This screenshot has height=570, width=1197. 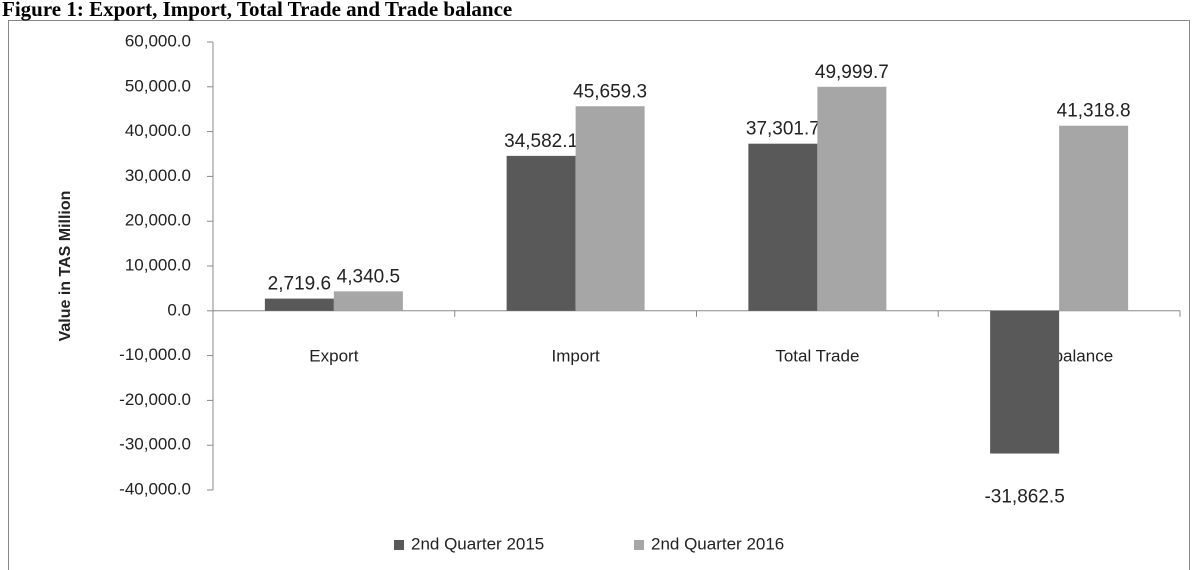 I want to click on x-tick-label: Export, so click(x=333, y=355).